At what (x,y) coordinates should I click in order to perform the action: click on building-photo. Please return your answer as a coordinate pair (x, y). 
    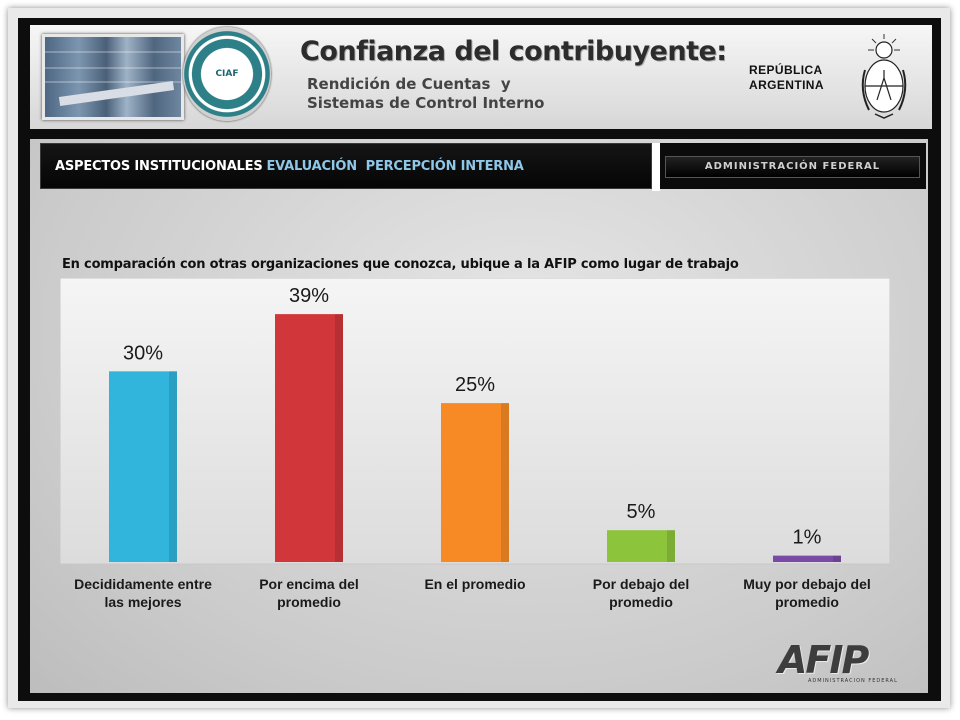
    Looking at the image, I should click on (113, 77).